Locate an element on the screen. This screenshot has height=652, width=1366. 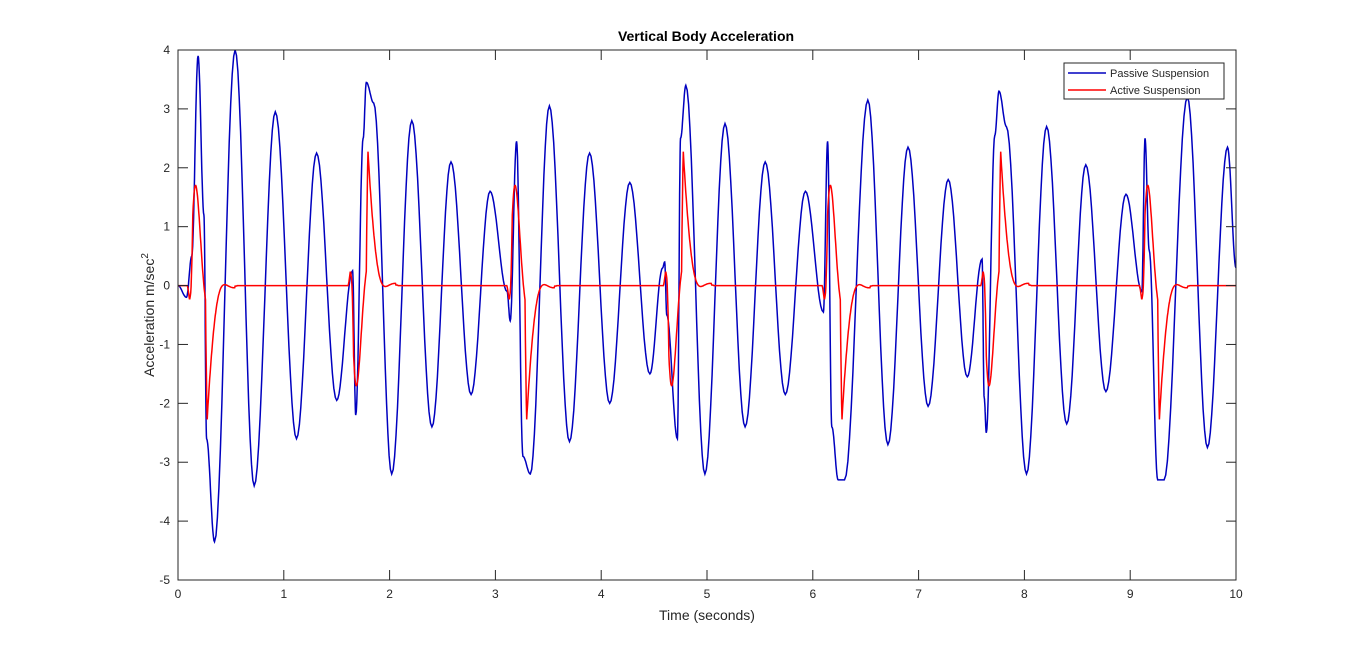
y-tick-label: 1 is located at coordinates (166, 227).